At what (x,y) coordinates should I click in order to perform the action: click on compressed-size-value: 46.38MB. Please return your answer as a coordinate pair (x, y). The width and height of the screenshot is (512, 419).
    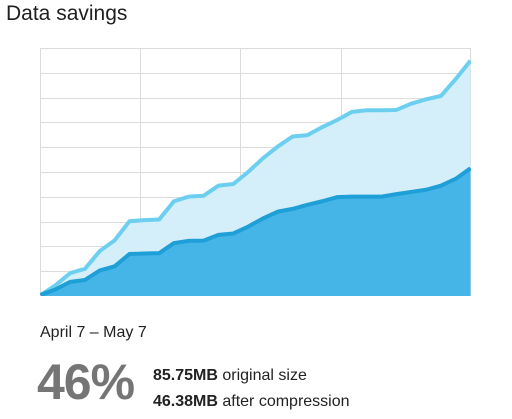
    Looking at the image, I should click on (185, 401).